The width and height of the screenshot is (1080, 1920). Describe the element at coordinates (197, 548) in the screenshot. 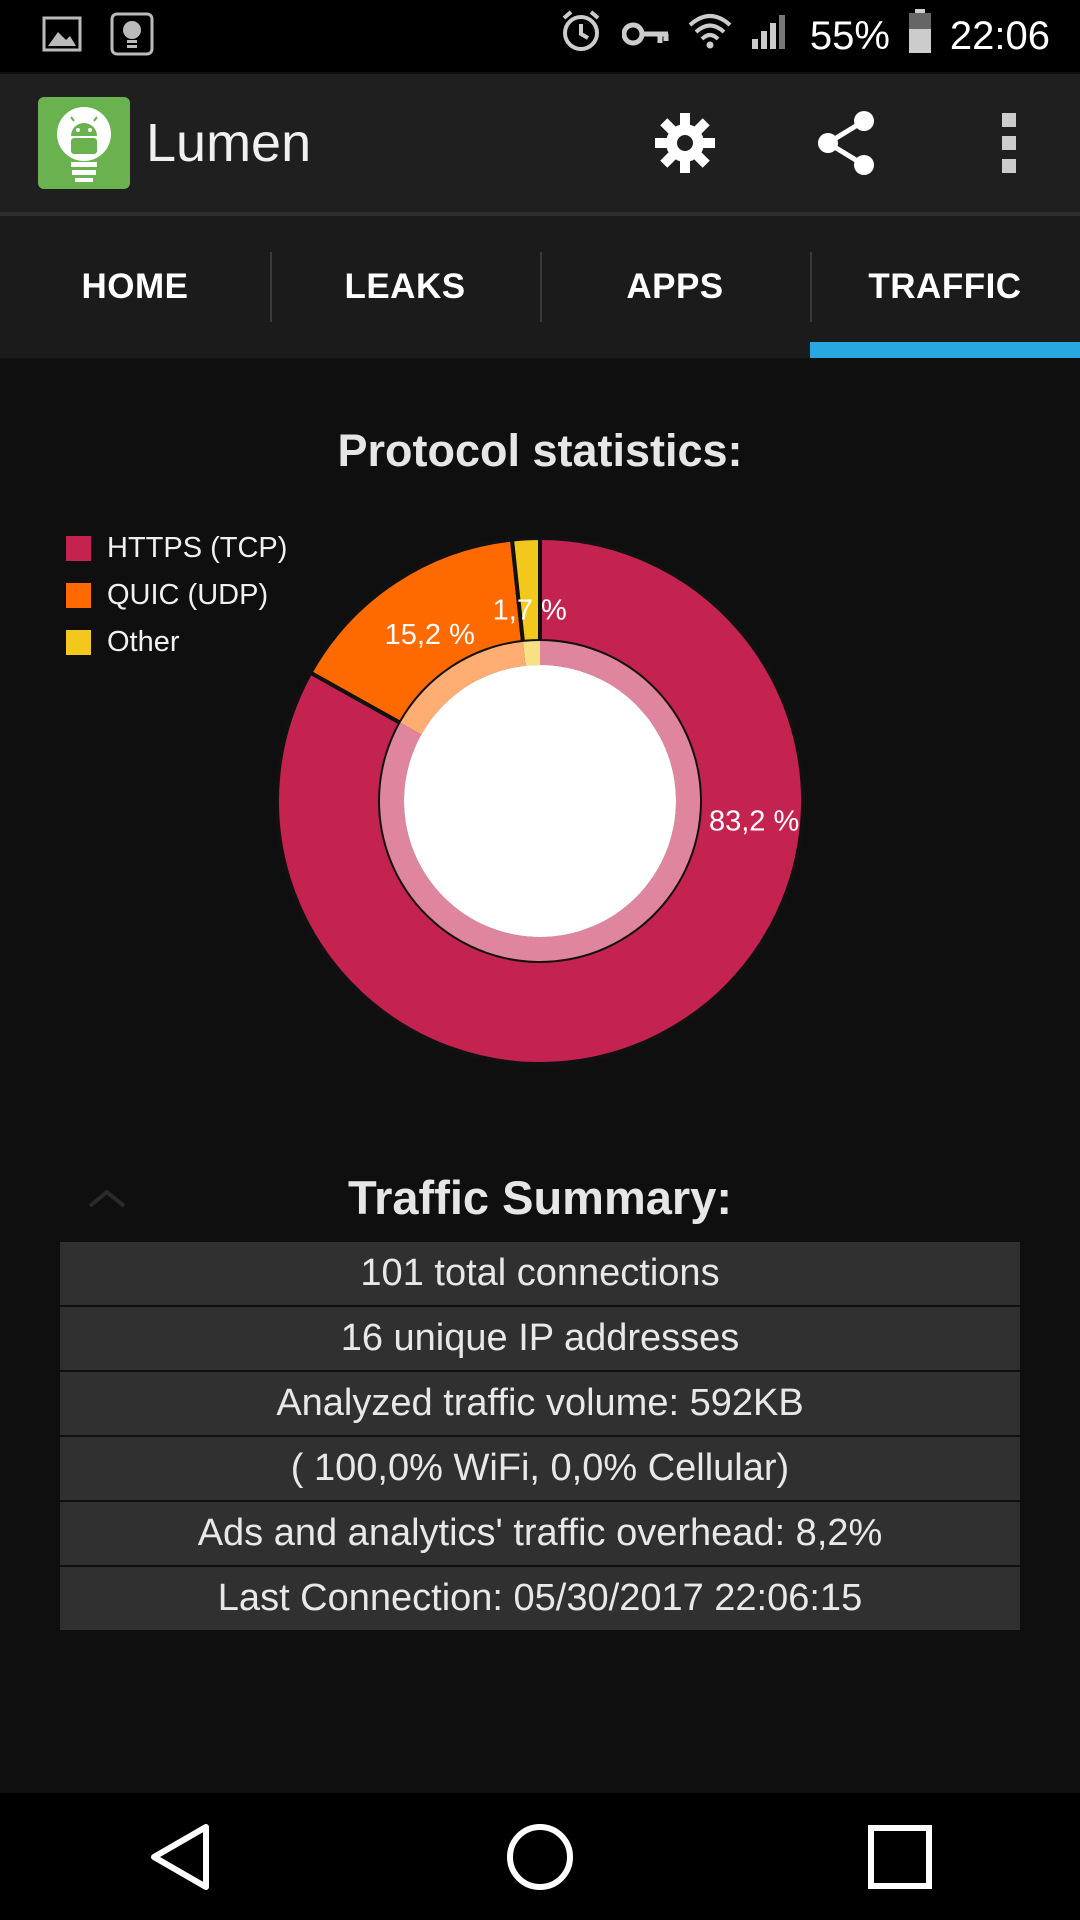

I see `legend-label-https: HTTPS (TCP)` at that location.